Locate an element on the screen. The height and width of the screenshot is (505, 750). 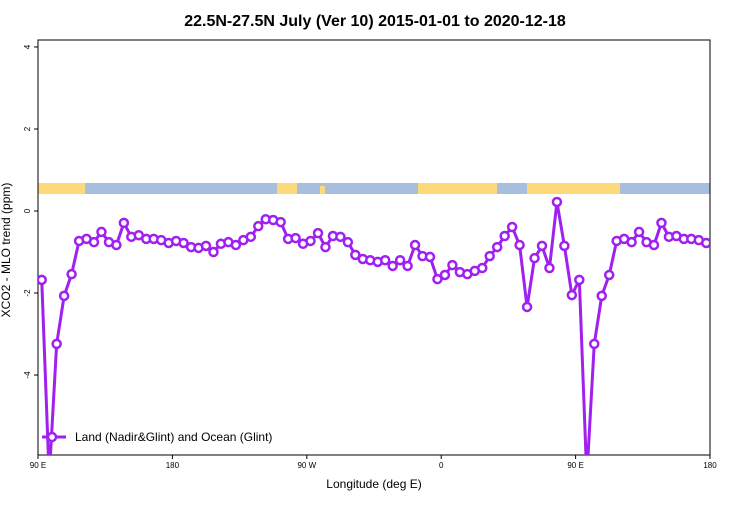
legend-label: Land (Nadir&Glint) and Ocean (Glint) is located at coordinates (173, 437).